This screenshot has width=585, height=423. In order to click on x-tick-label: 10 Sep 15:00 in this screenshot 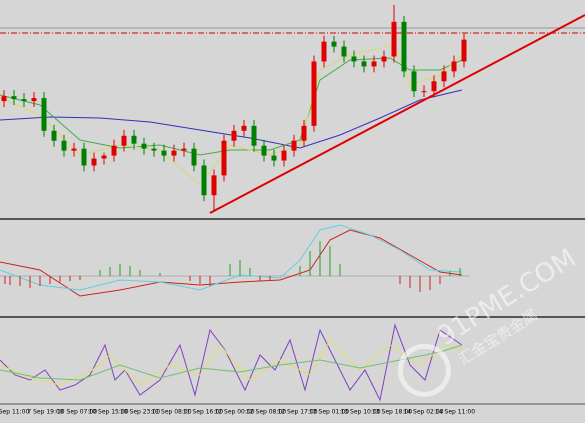, I will do `click(108, 412)`.